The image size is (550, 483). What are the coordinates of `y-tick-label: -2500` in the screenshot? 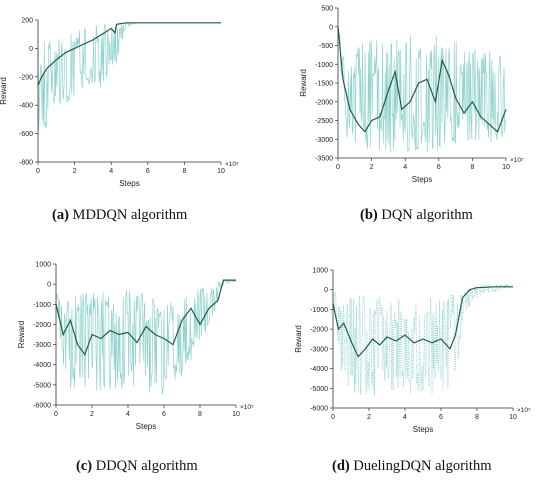 It's located at (324, 121).